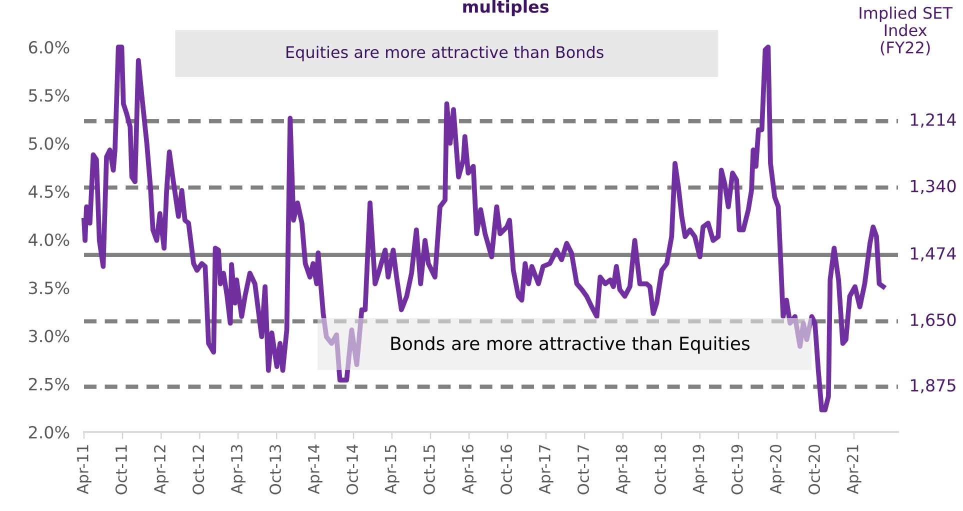  Describe the element at coordinates (84, 469) in the screenshot. I see `x-tick-label: Apr-11` at that location.